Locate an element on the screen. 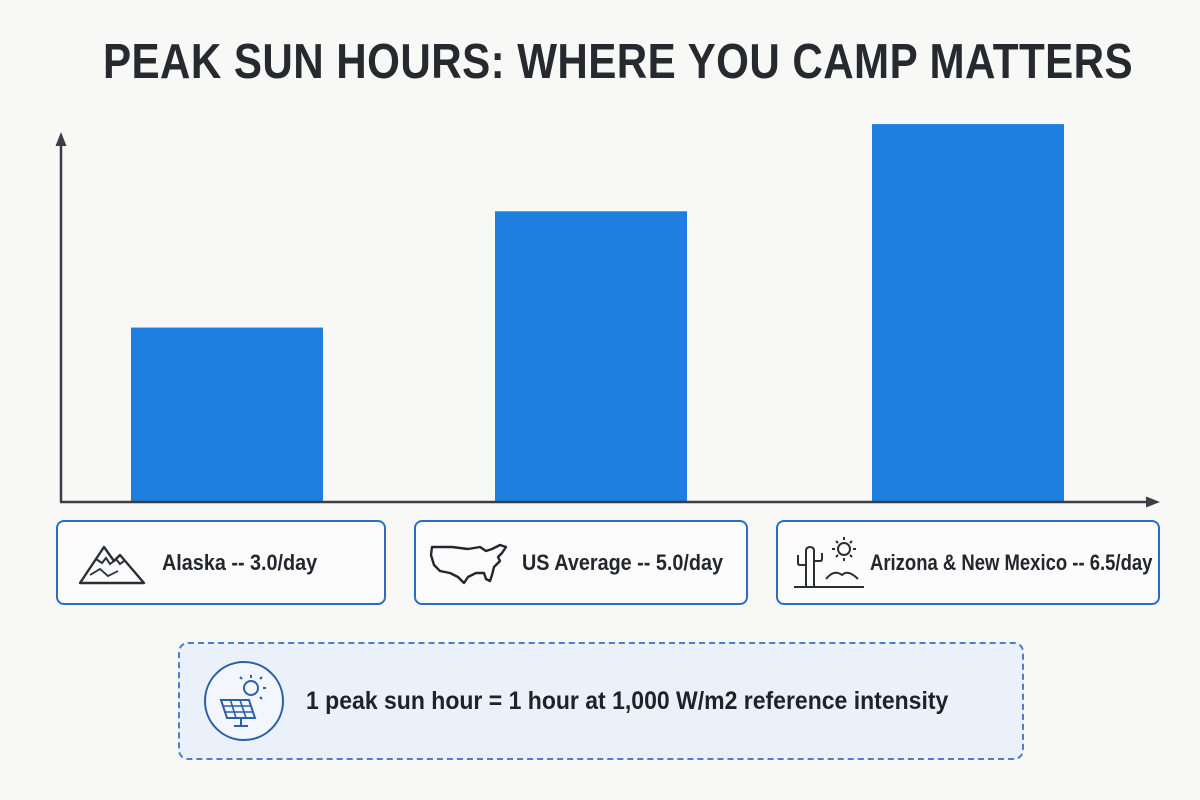  category-label-us-average: US Average -- 5.0/day is located at coordinates (581, 562).